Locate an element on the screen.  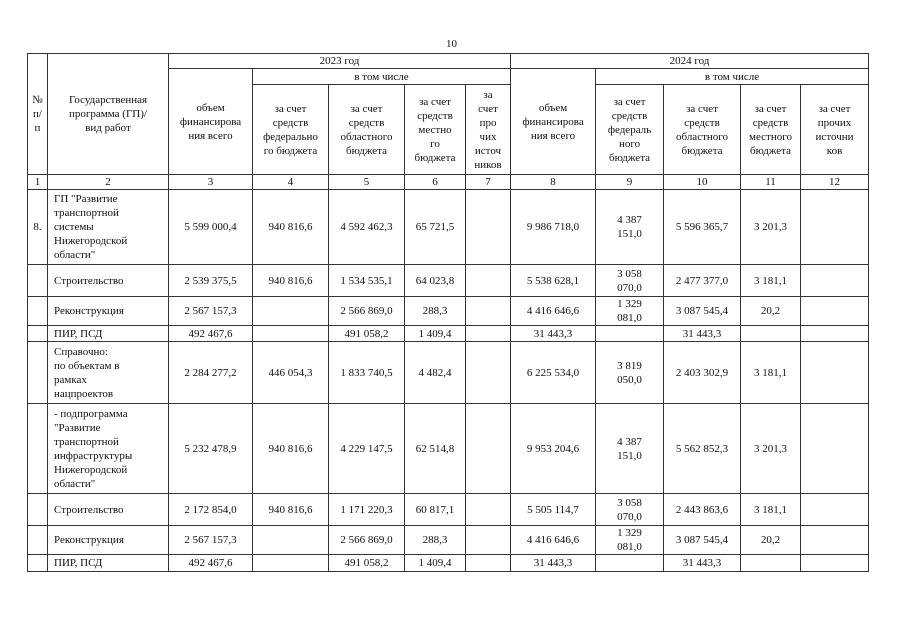
value-cell-col-10: 5 596 365,7 is located at coordinates (702, 227).